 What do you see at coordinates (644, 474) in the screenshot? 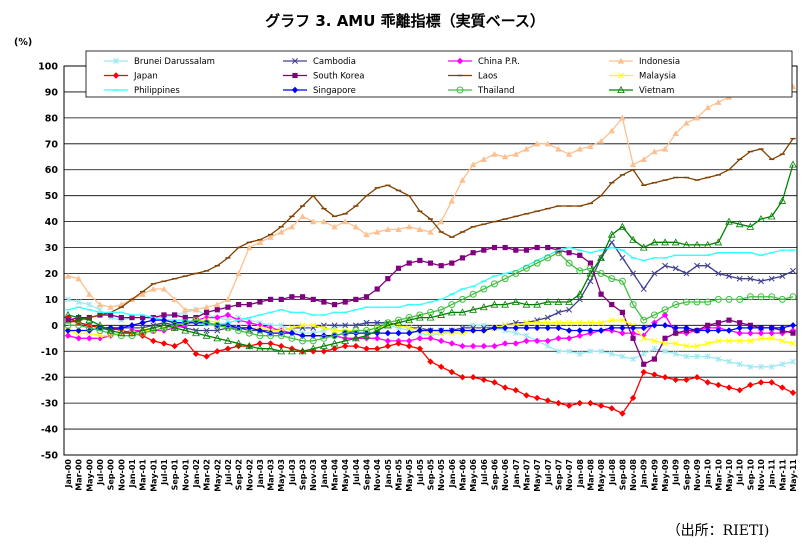
I see `x-tick-label: Jan-09` at bounding box center [644, 474].